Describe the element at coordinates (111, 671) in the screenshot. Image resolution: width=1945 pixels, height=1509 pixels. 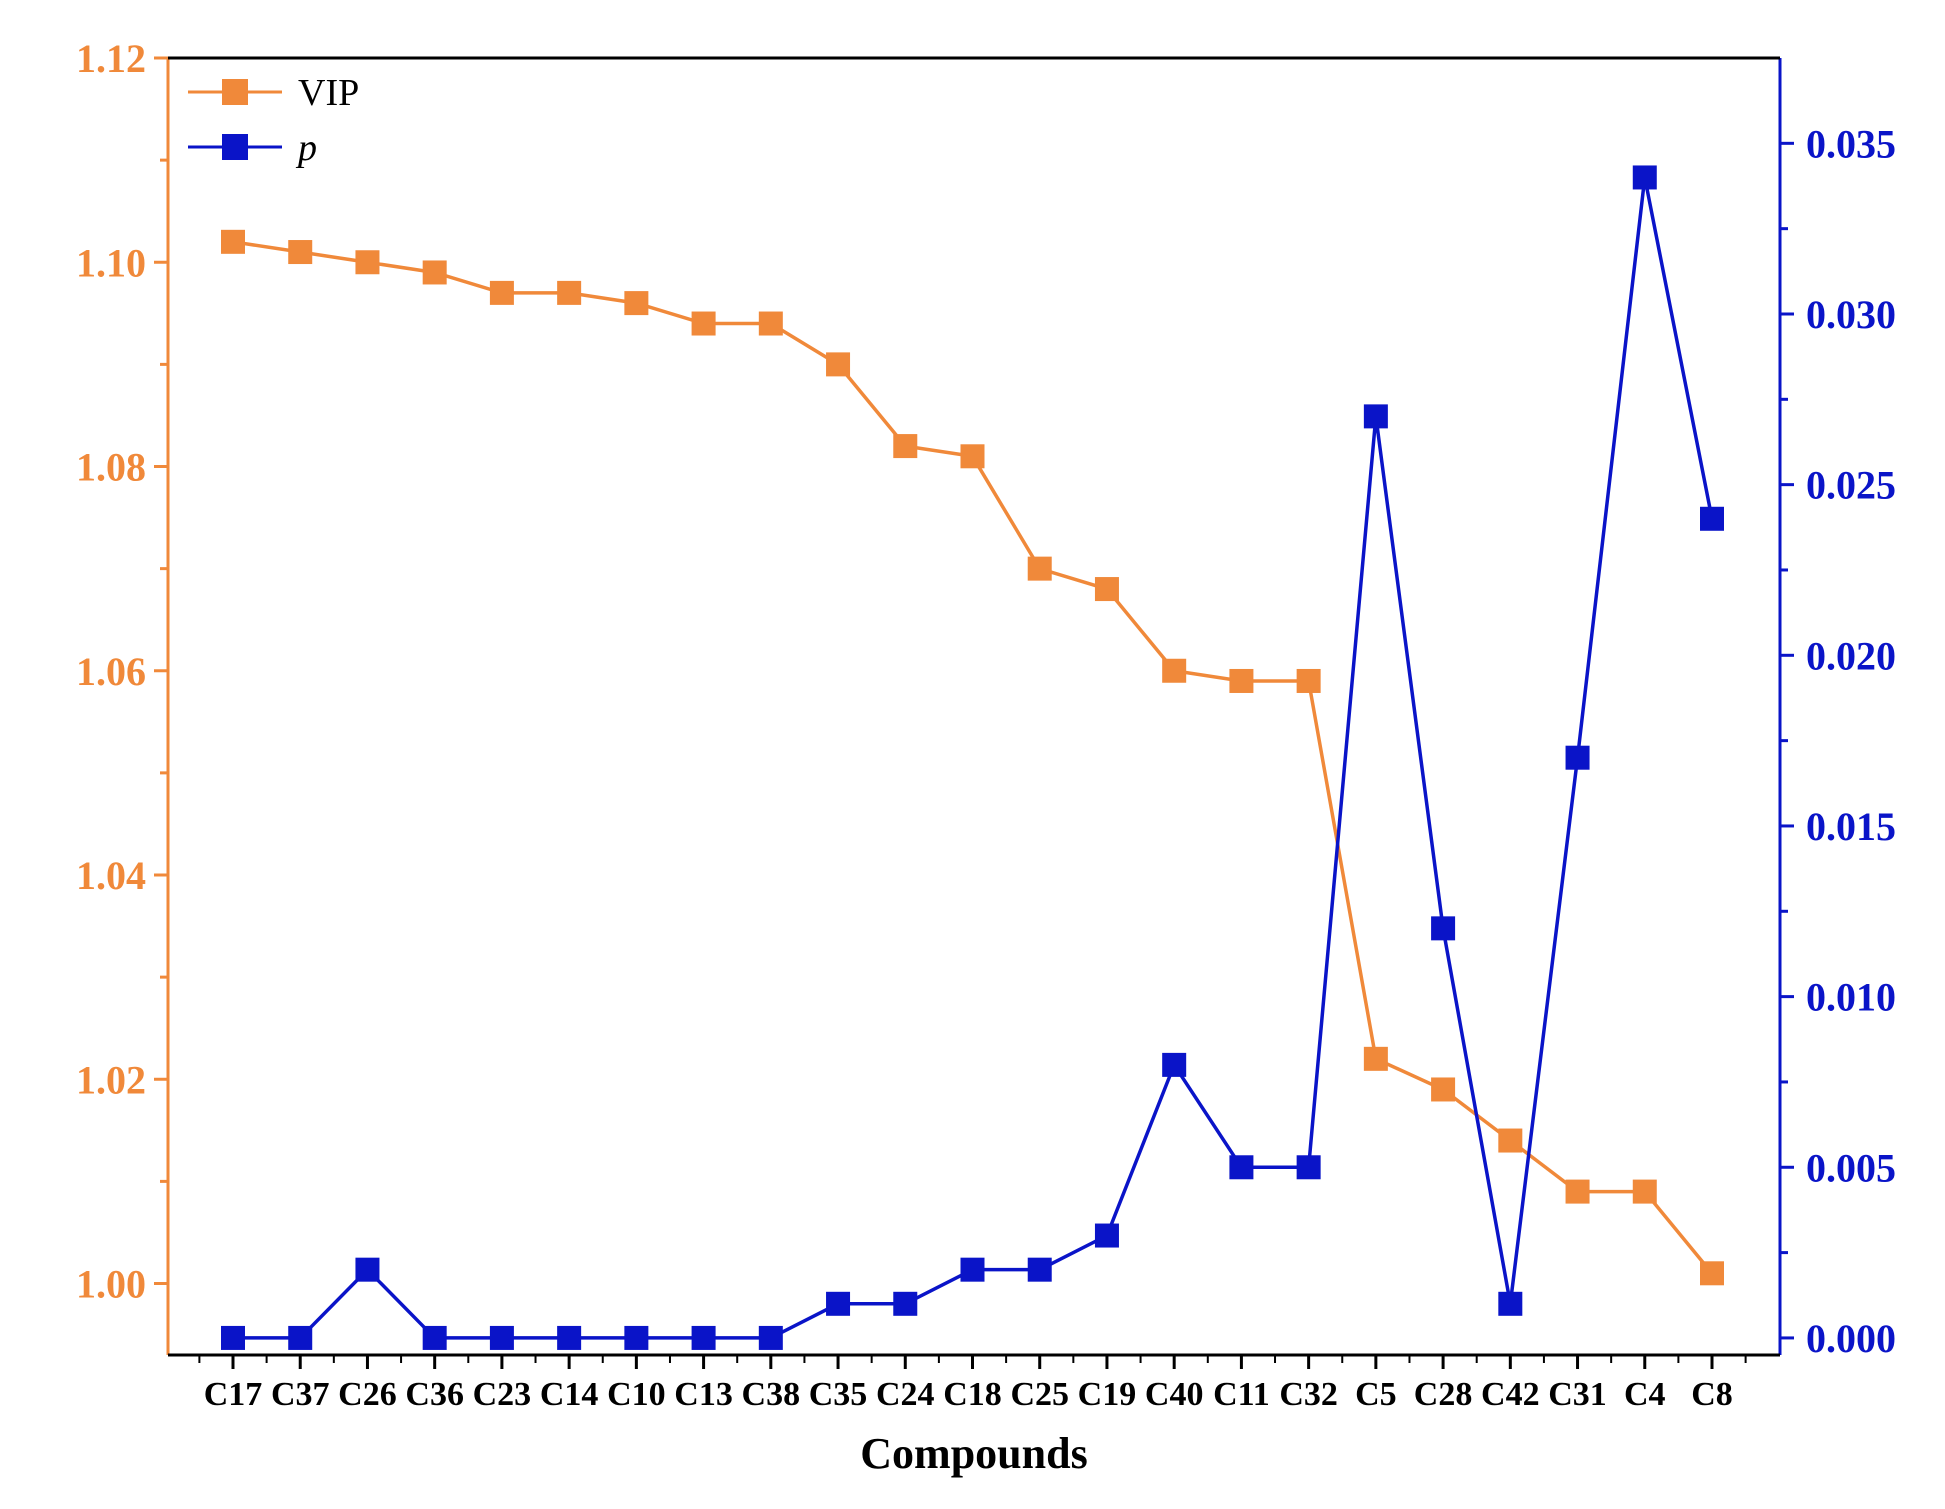
I see `left-tick-label: 1.06` at that location.